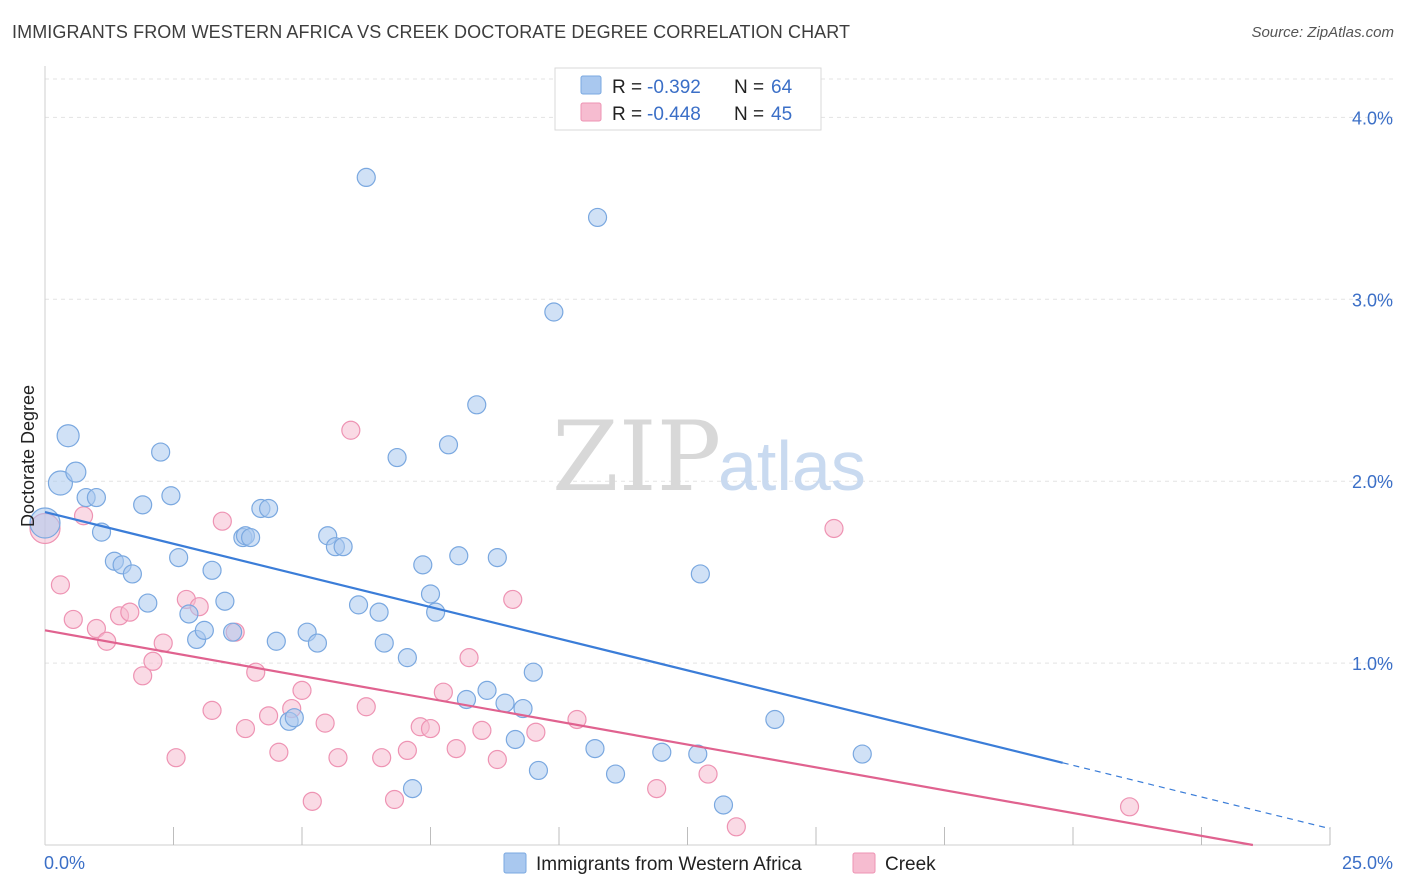  I want to click on legend-r-value-1: -0.392, so click(674, 87).